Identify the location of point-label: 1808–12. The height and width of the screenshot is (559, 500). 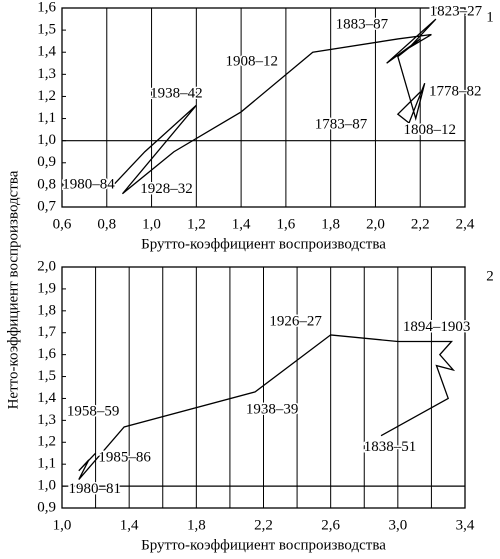
(429, 130).